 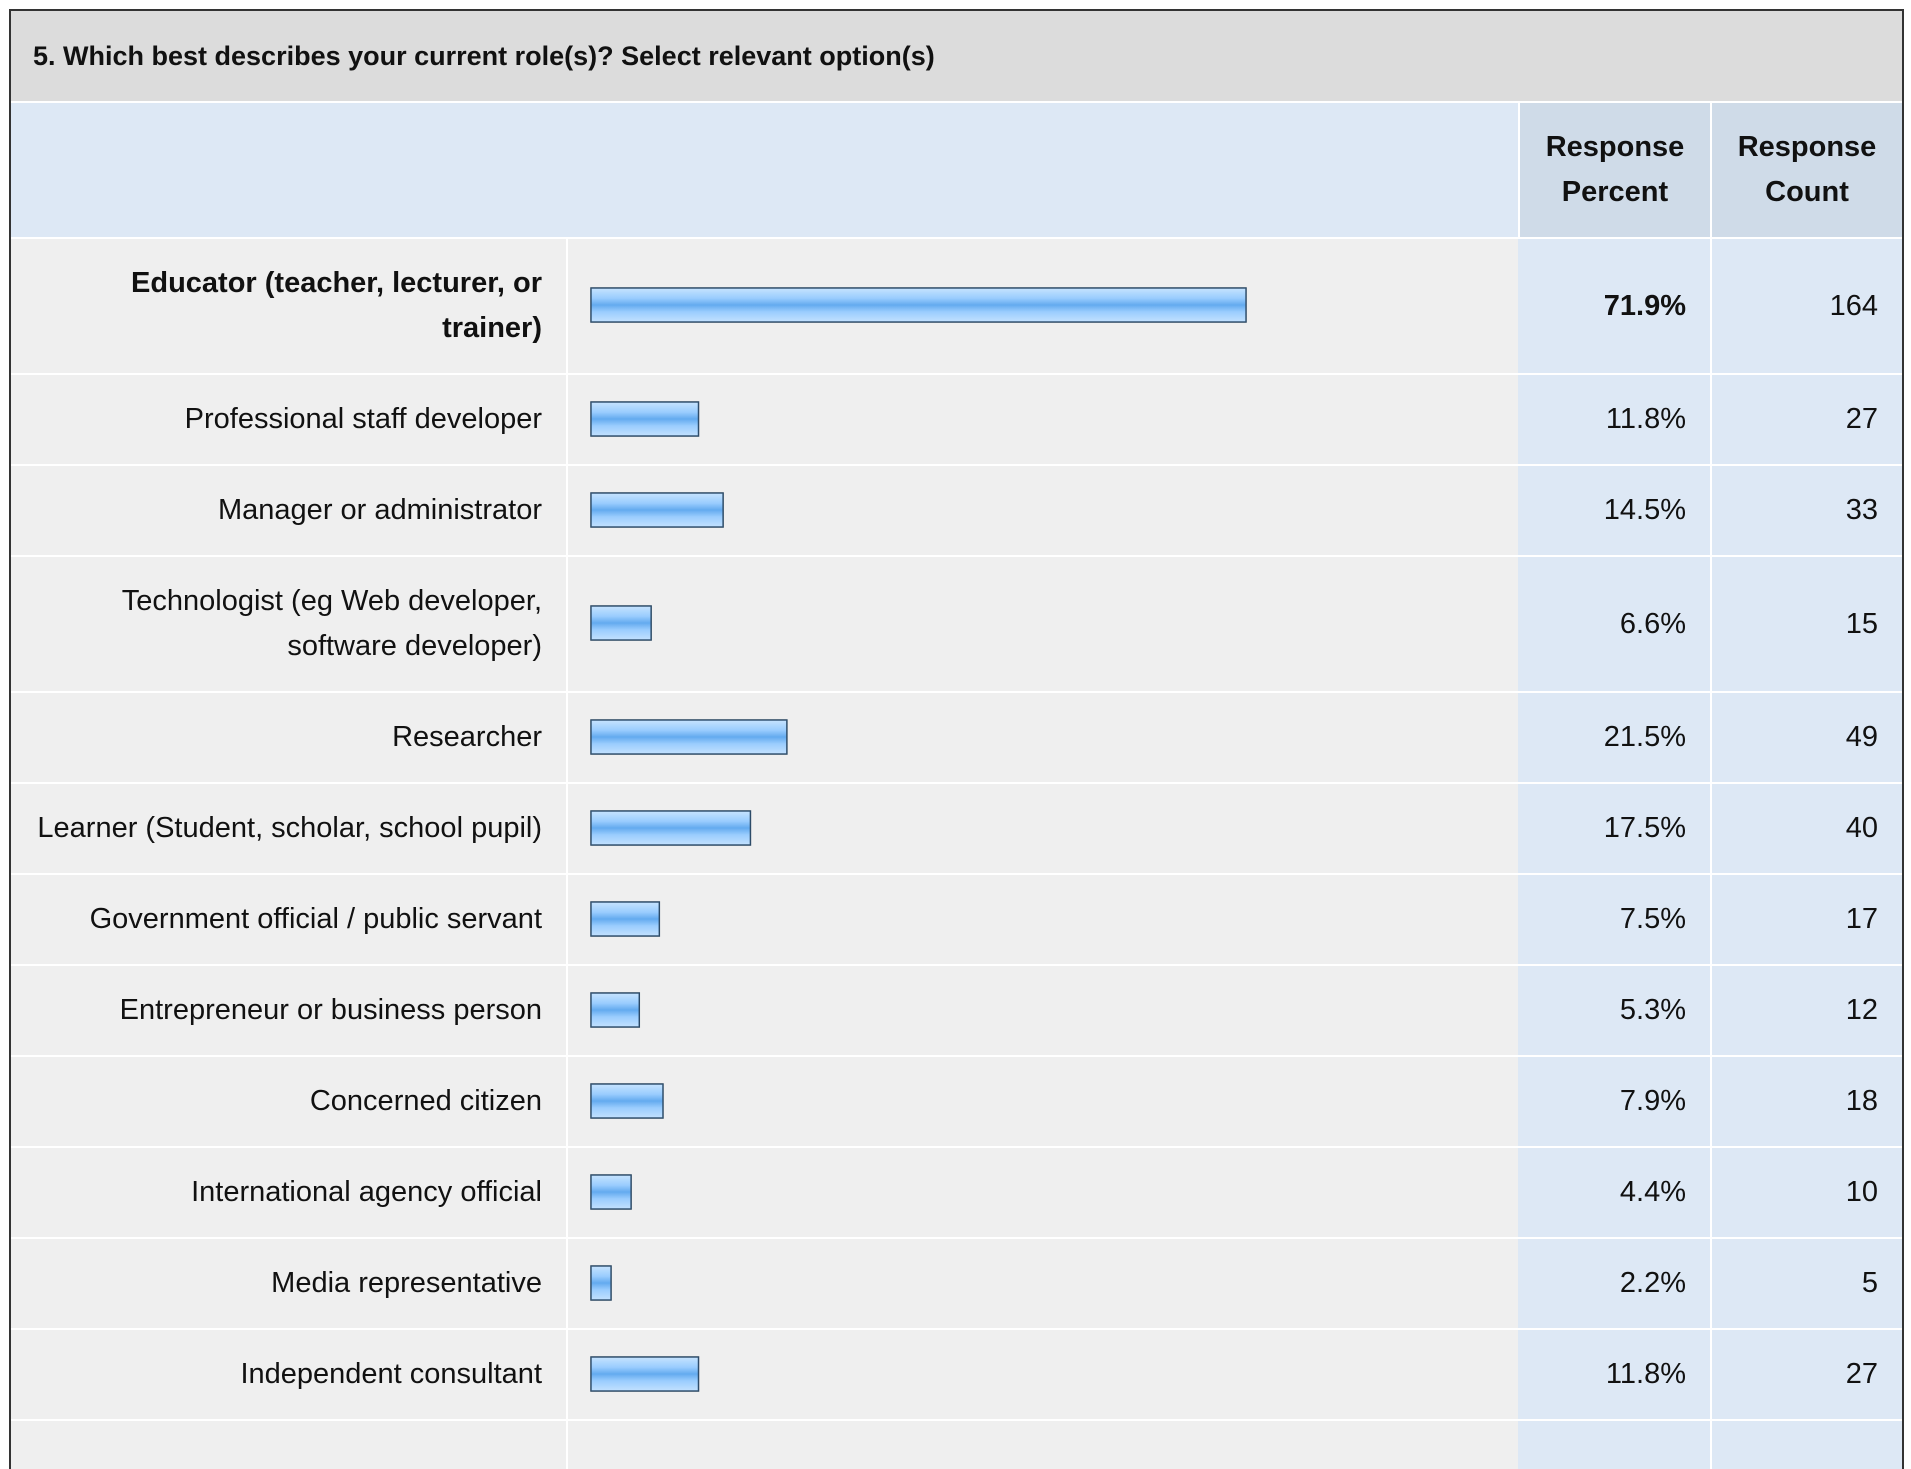 What do you see at coordinates (764, 171) in the screenshot?
I see `header-blank` at bounding box center [764, 171].